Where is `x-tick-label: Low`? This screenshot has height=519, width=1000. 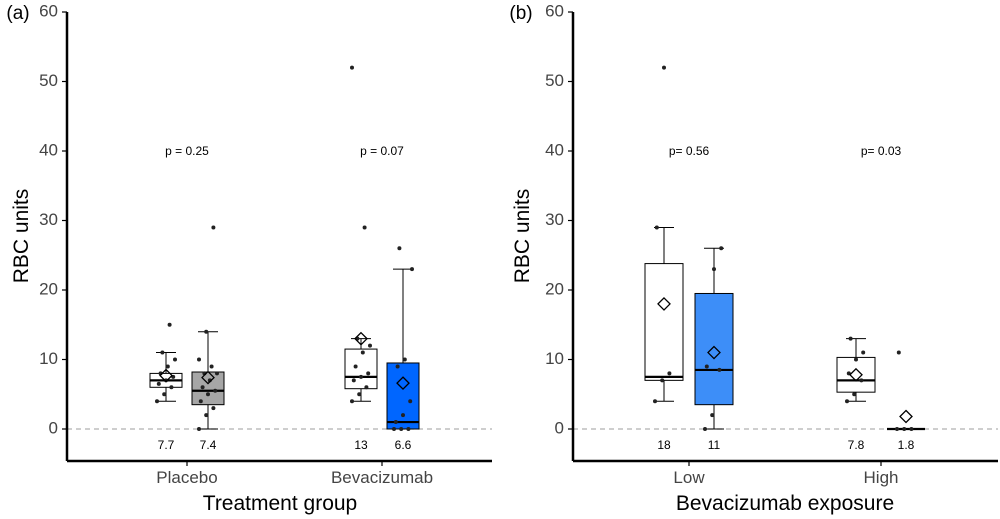
x-tick-label: Low is located at coordinates (689, 477).